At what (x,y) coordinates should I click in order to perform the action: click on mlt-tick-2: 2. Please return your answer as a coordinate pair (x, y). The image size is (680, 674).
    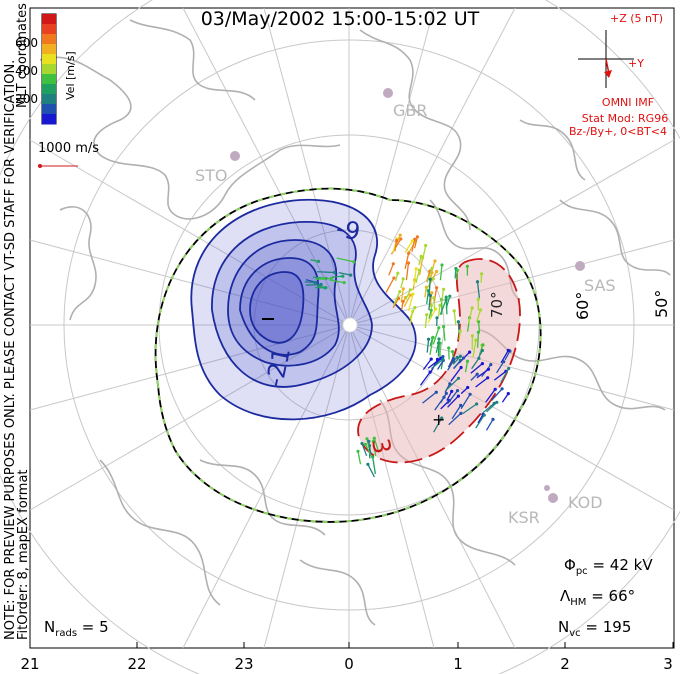
    Looking at the image, I should click on (565, 664).